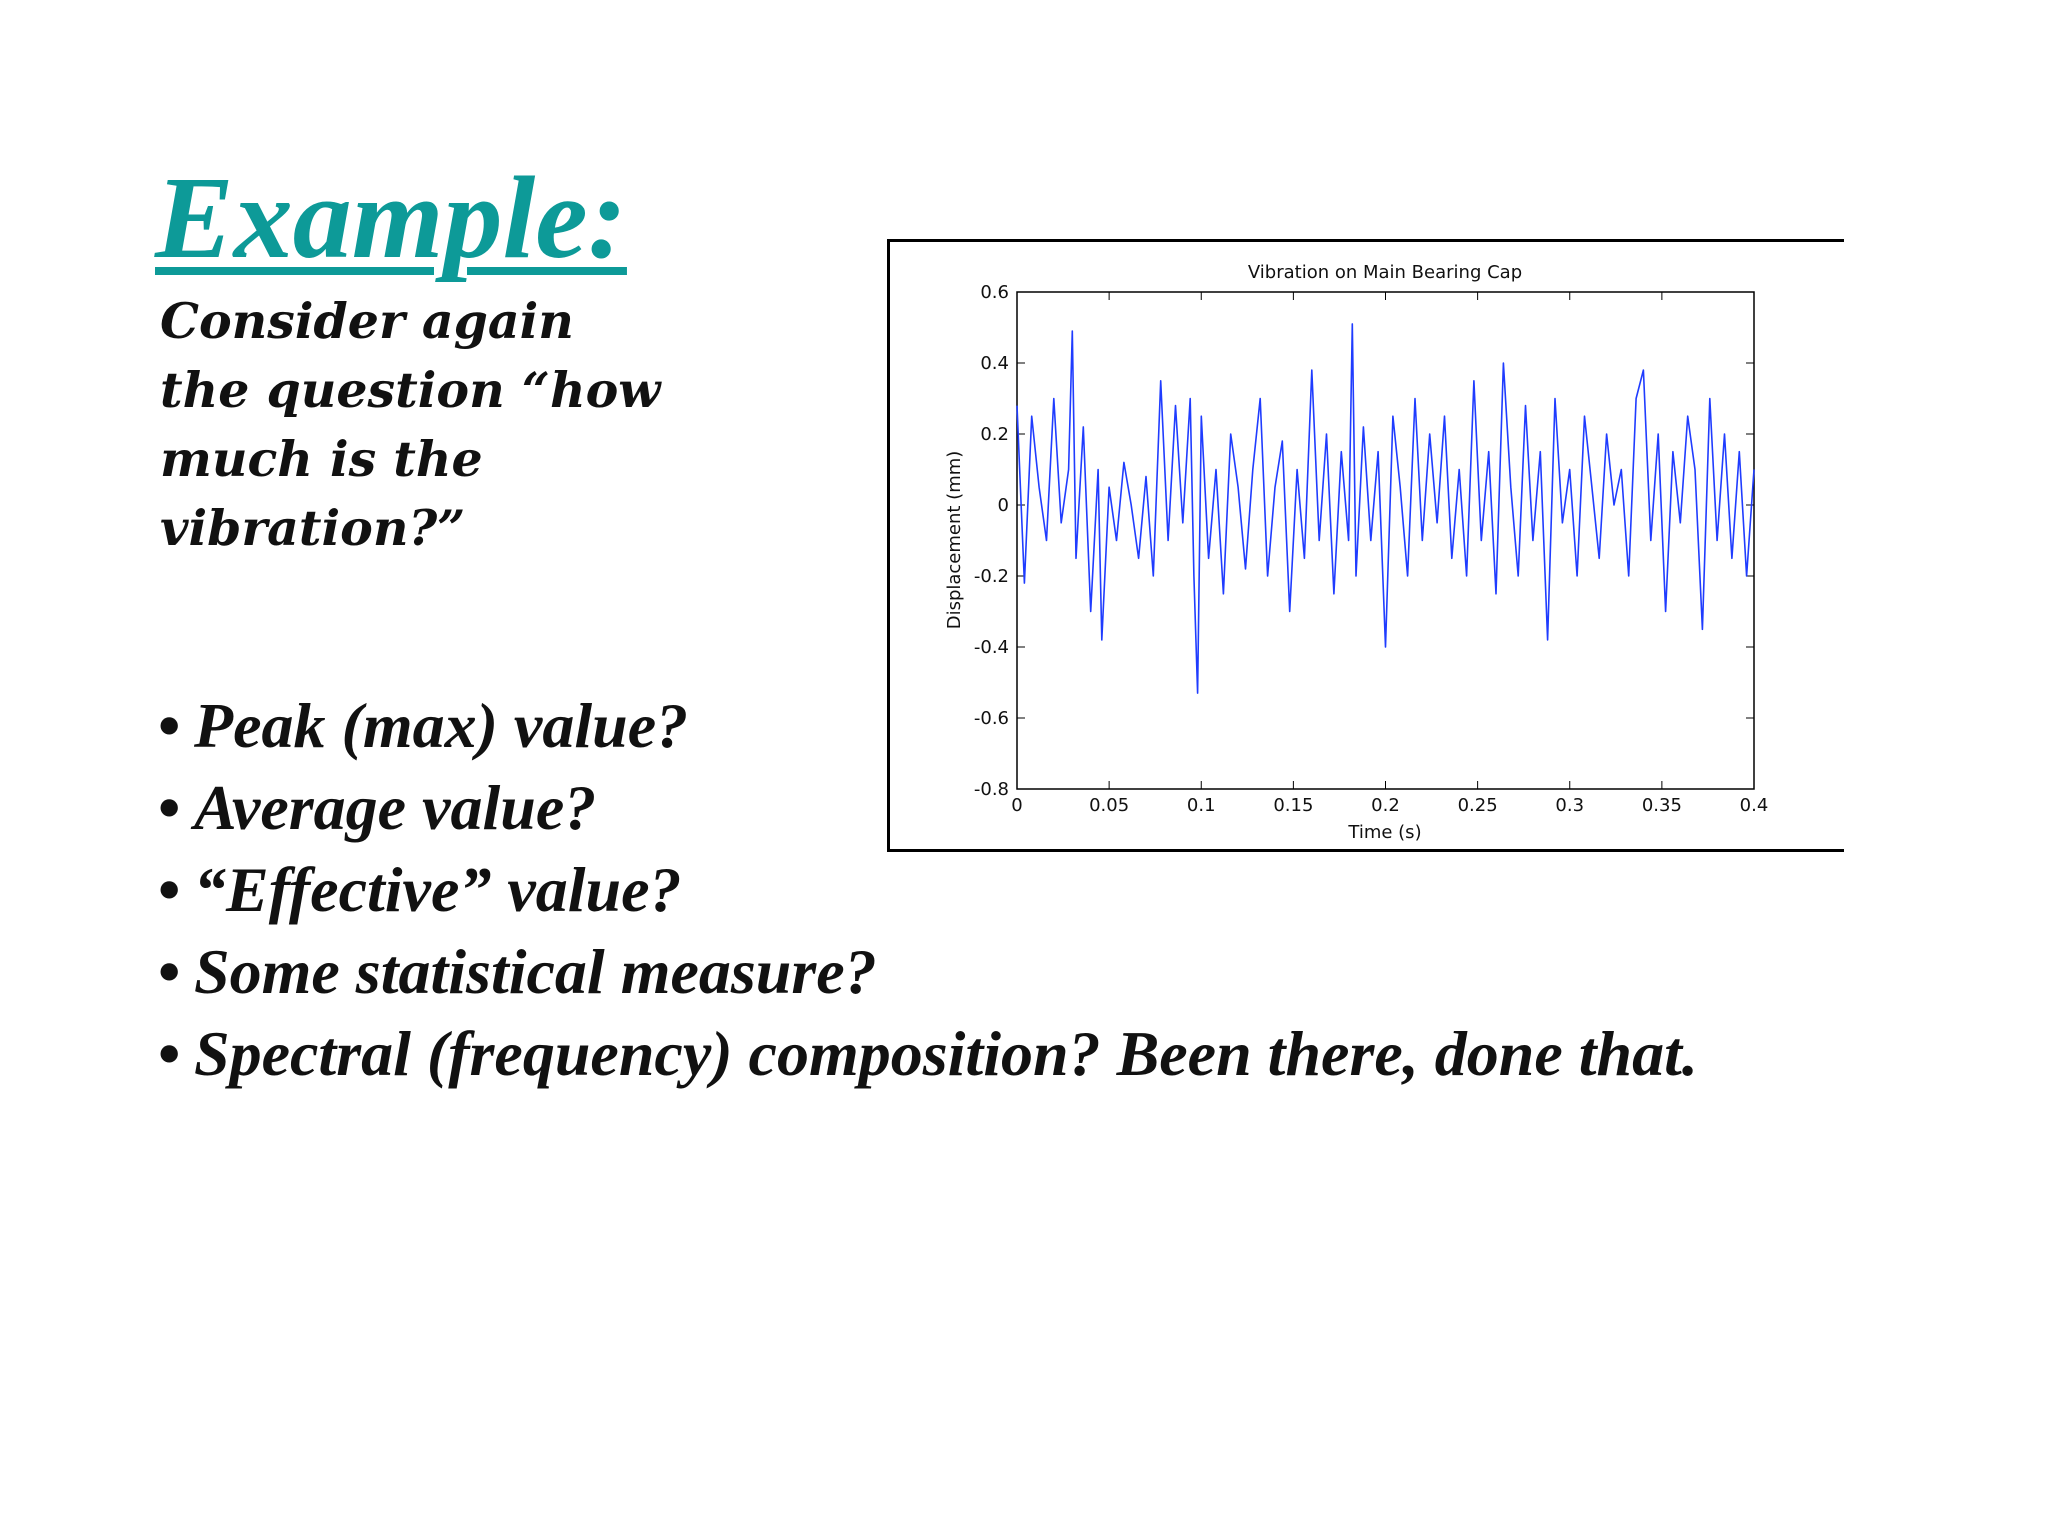  I want to click on x-tick-label: 0.15, so click(1293, 805).